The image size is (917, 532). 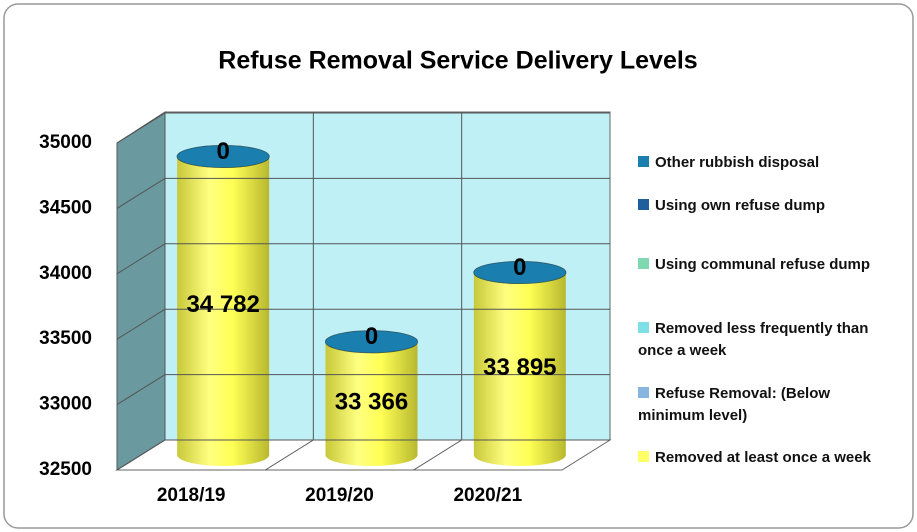 I want to click on legend-label: Other rubbish disposal, so click(x=737, y=162).